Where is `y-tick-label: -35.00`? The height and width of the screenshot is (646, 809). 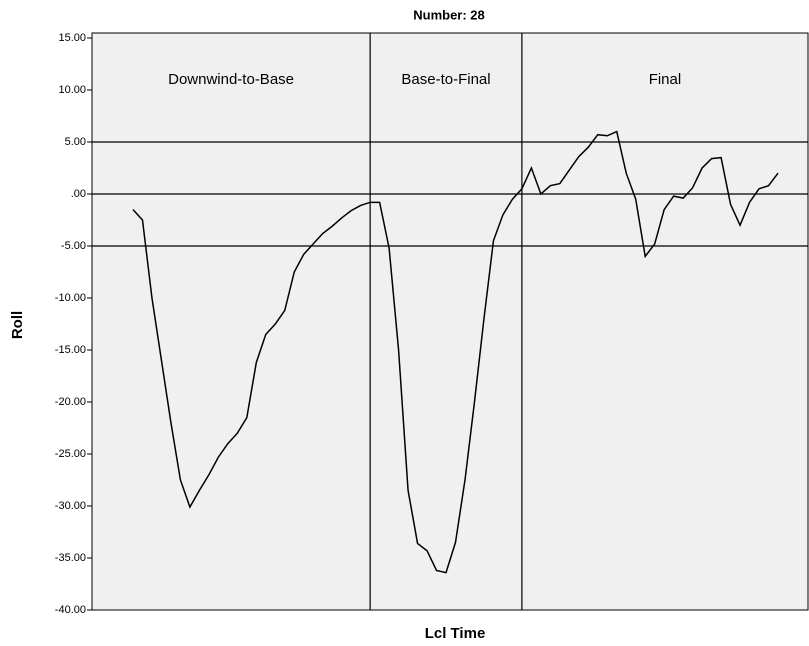 y-tick-label: -35.00 is located at coordinates (70, 558).